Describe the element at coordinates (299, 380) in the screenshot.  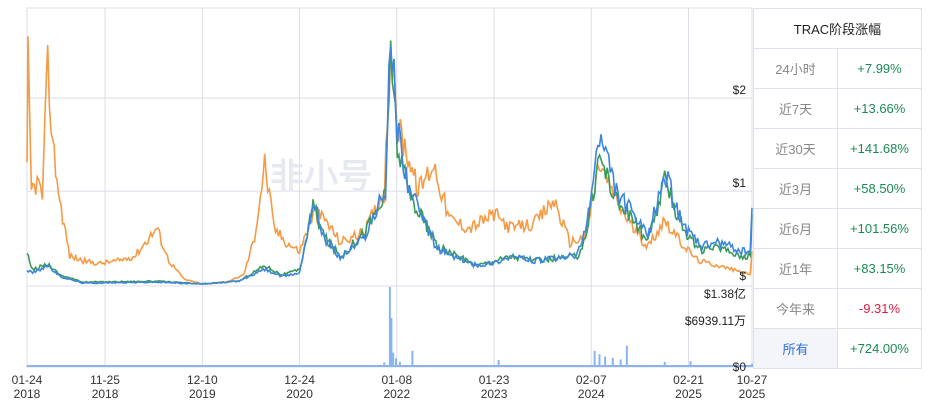
I see `x-tick-label: 12-24` at that location.